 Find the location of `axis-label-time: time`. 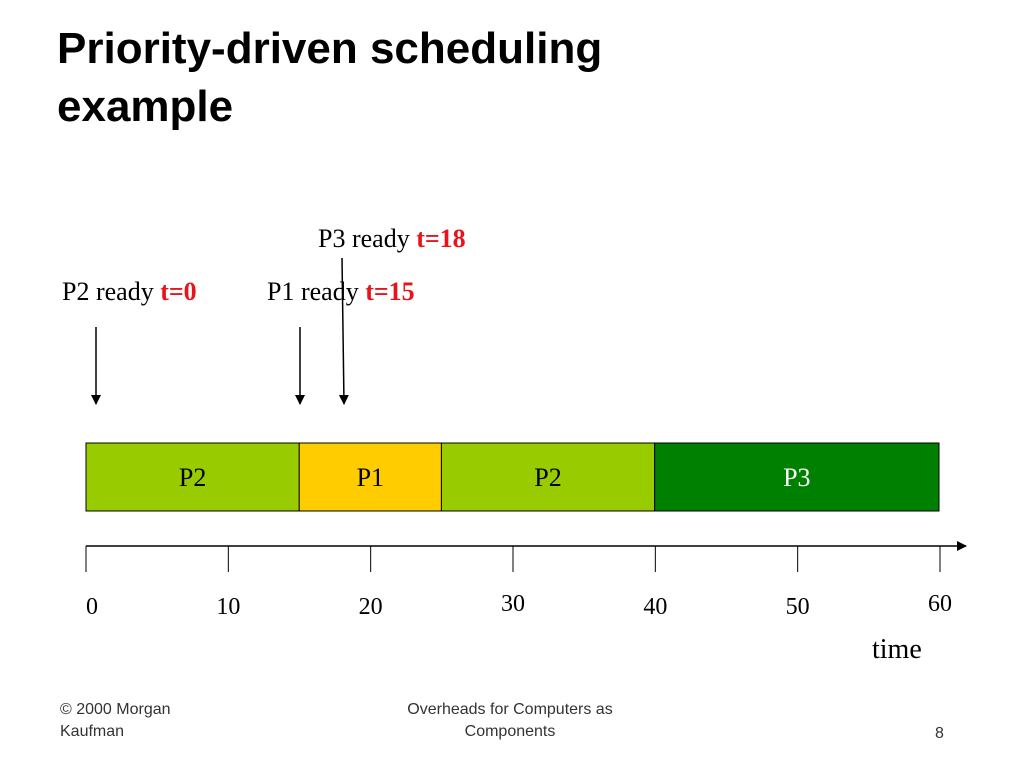

axis-label-time: time is located at coordinates (897, 649).